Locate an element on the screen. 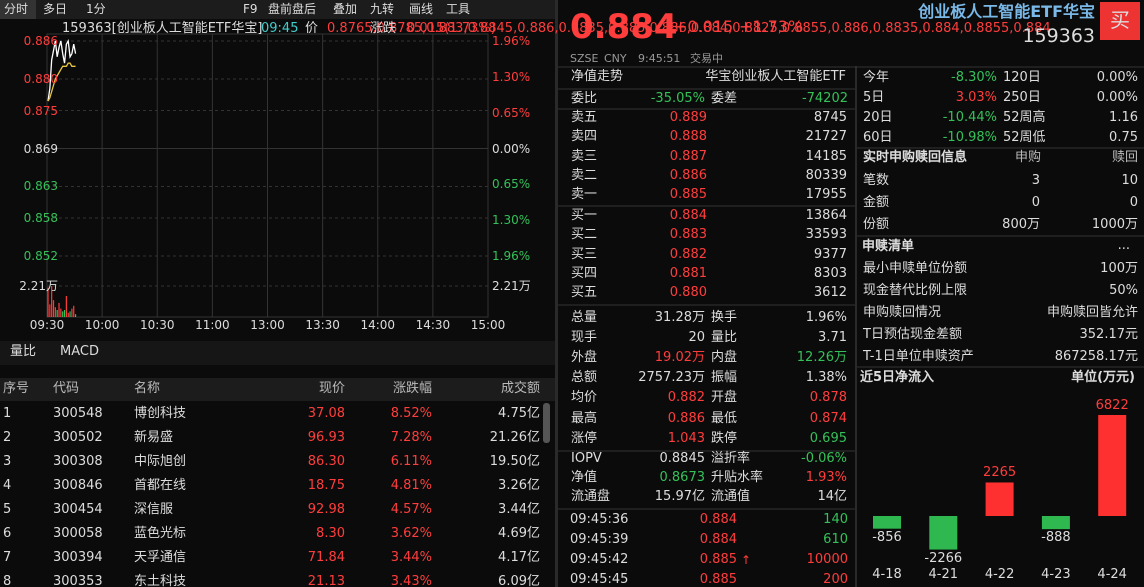 The height and width of the screenshot is (587, 1144). volume: 8303 is located at coordinates (830, 273).